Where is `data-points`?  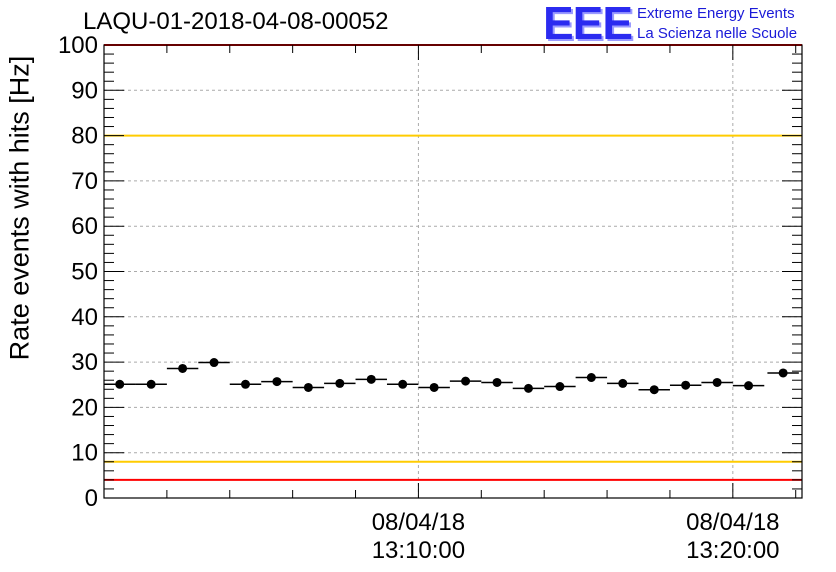 data-points is located at coordinates (451, 376).